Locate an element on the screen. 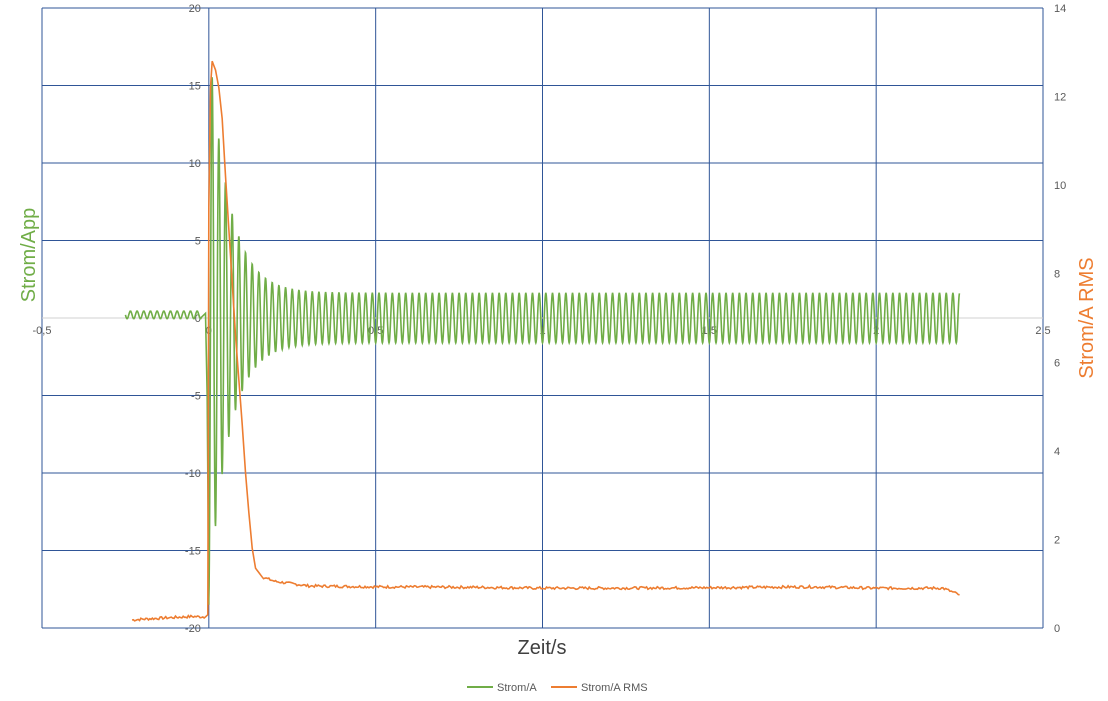 Image resolution: width=1108 pixels, height=701 pixels. legend-label-strom-a: Strom/A is located at coordinates (517, 688).